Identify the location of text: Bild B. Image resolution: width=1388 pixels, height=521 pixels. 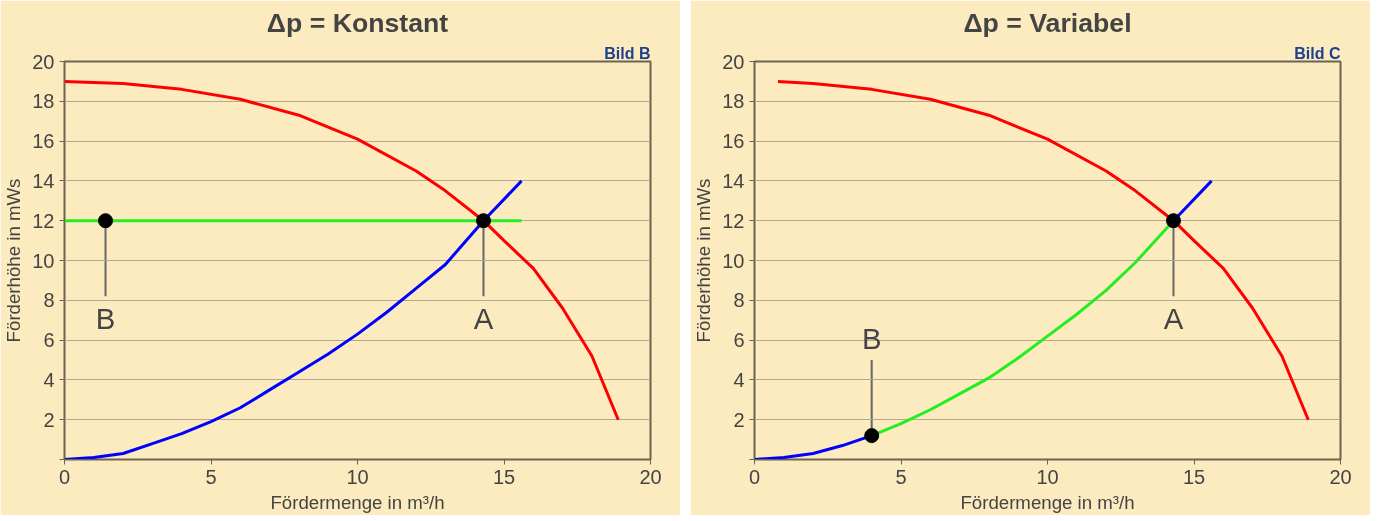
(627, 53).